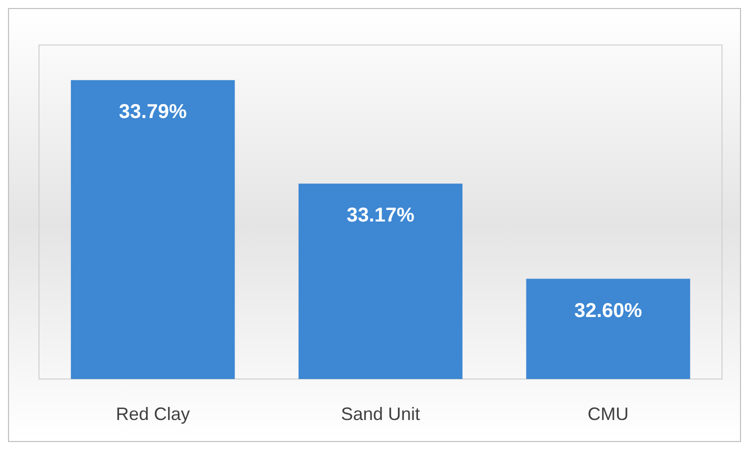  What do you see at coordinates (153, 414) in the screenshot?
I see `x-tick-label: Red Clay` at bounding box center [153, 414].